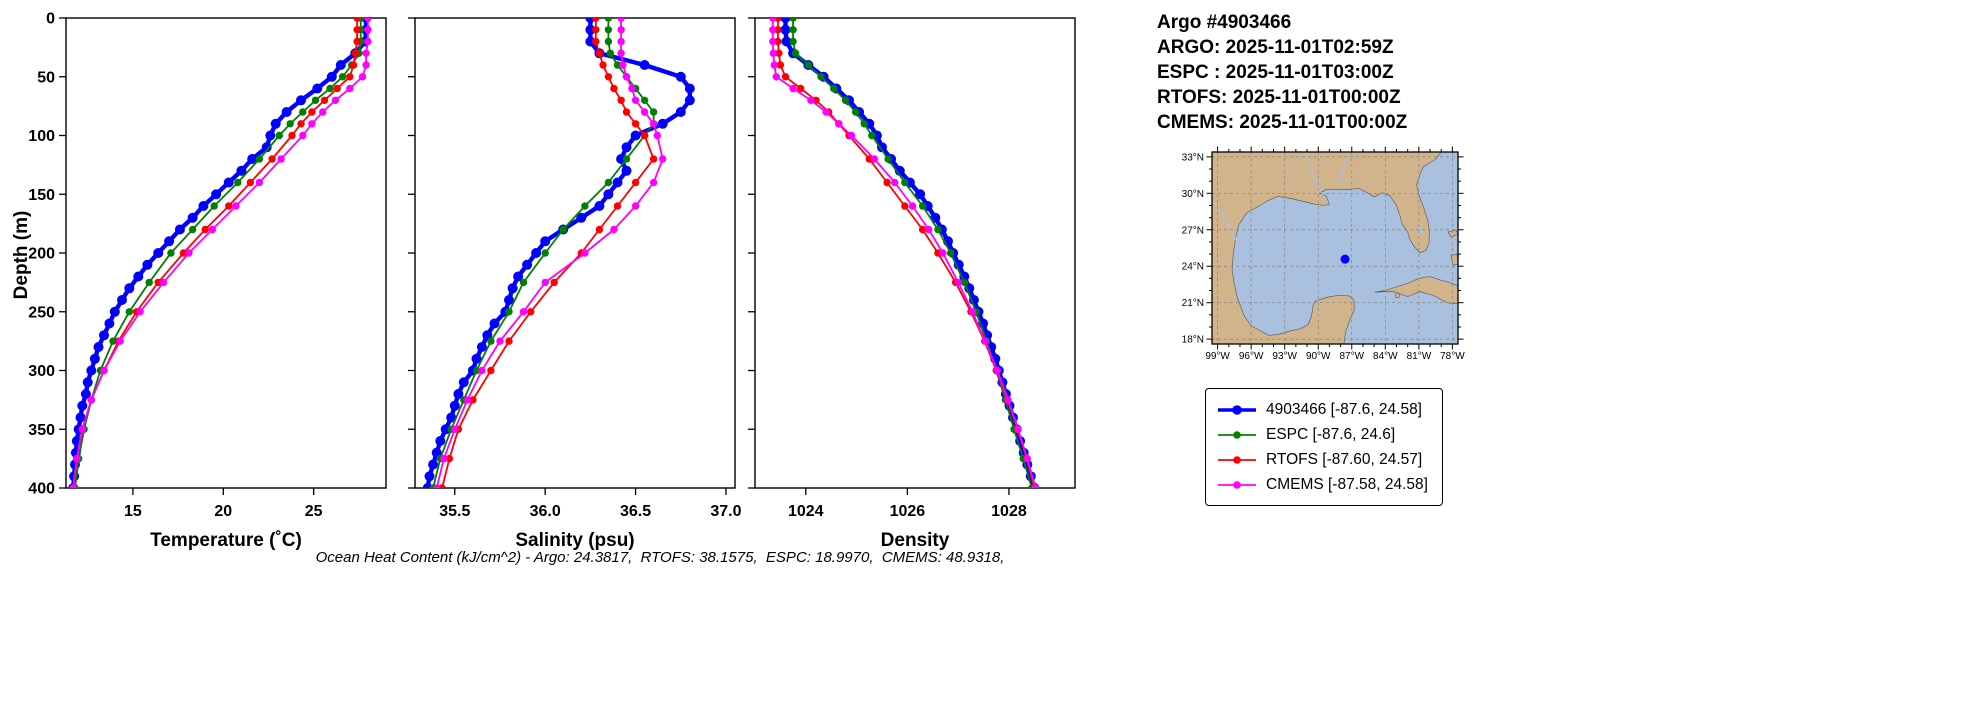 The height and width of the screenshot is (712, 1967). I want to click on x-ticks: 1024 1026 1028, so click(907, 504).